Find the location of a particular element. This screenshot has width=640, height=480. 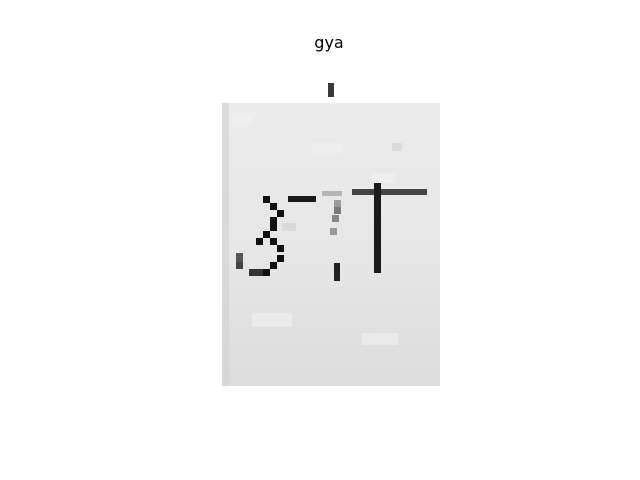

tick-mark is located at coordinates (331, 90).